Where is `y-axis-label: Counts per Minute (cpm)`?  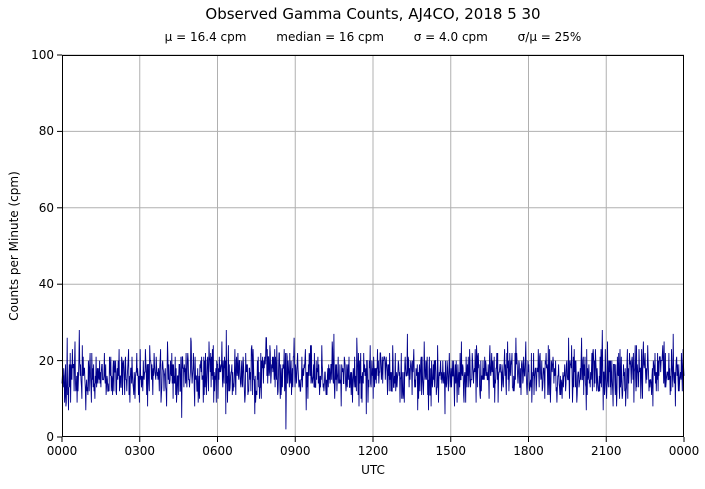 y-axis-label: Counts per Minute (cpm) is located at coordinates (14, 246).